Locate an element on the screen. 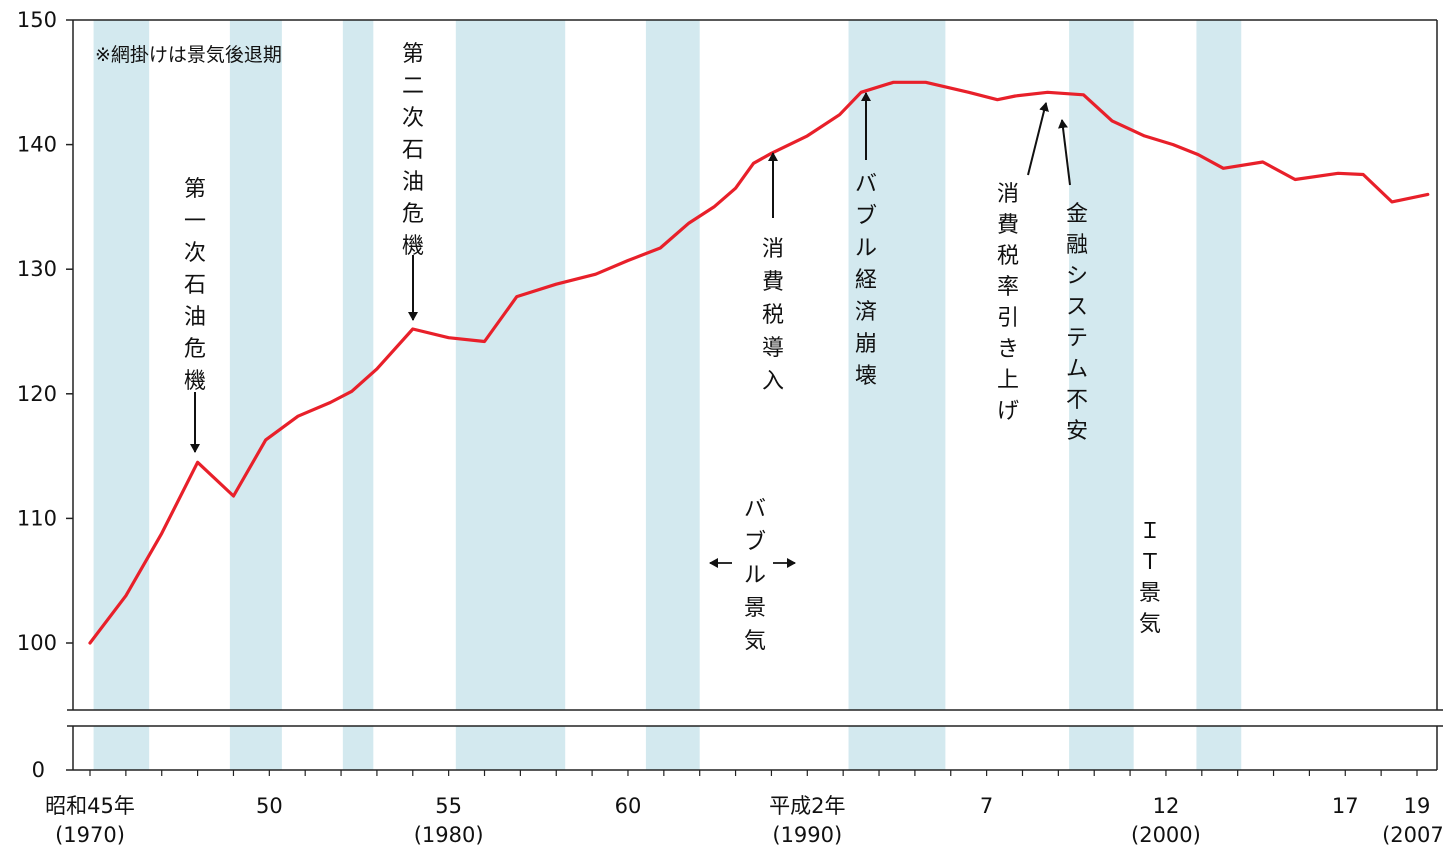 The width and height of the screenshot is (1444, 851). y-tick-label: 100 is located at coordinates (37, 643).